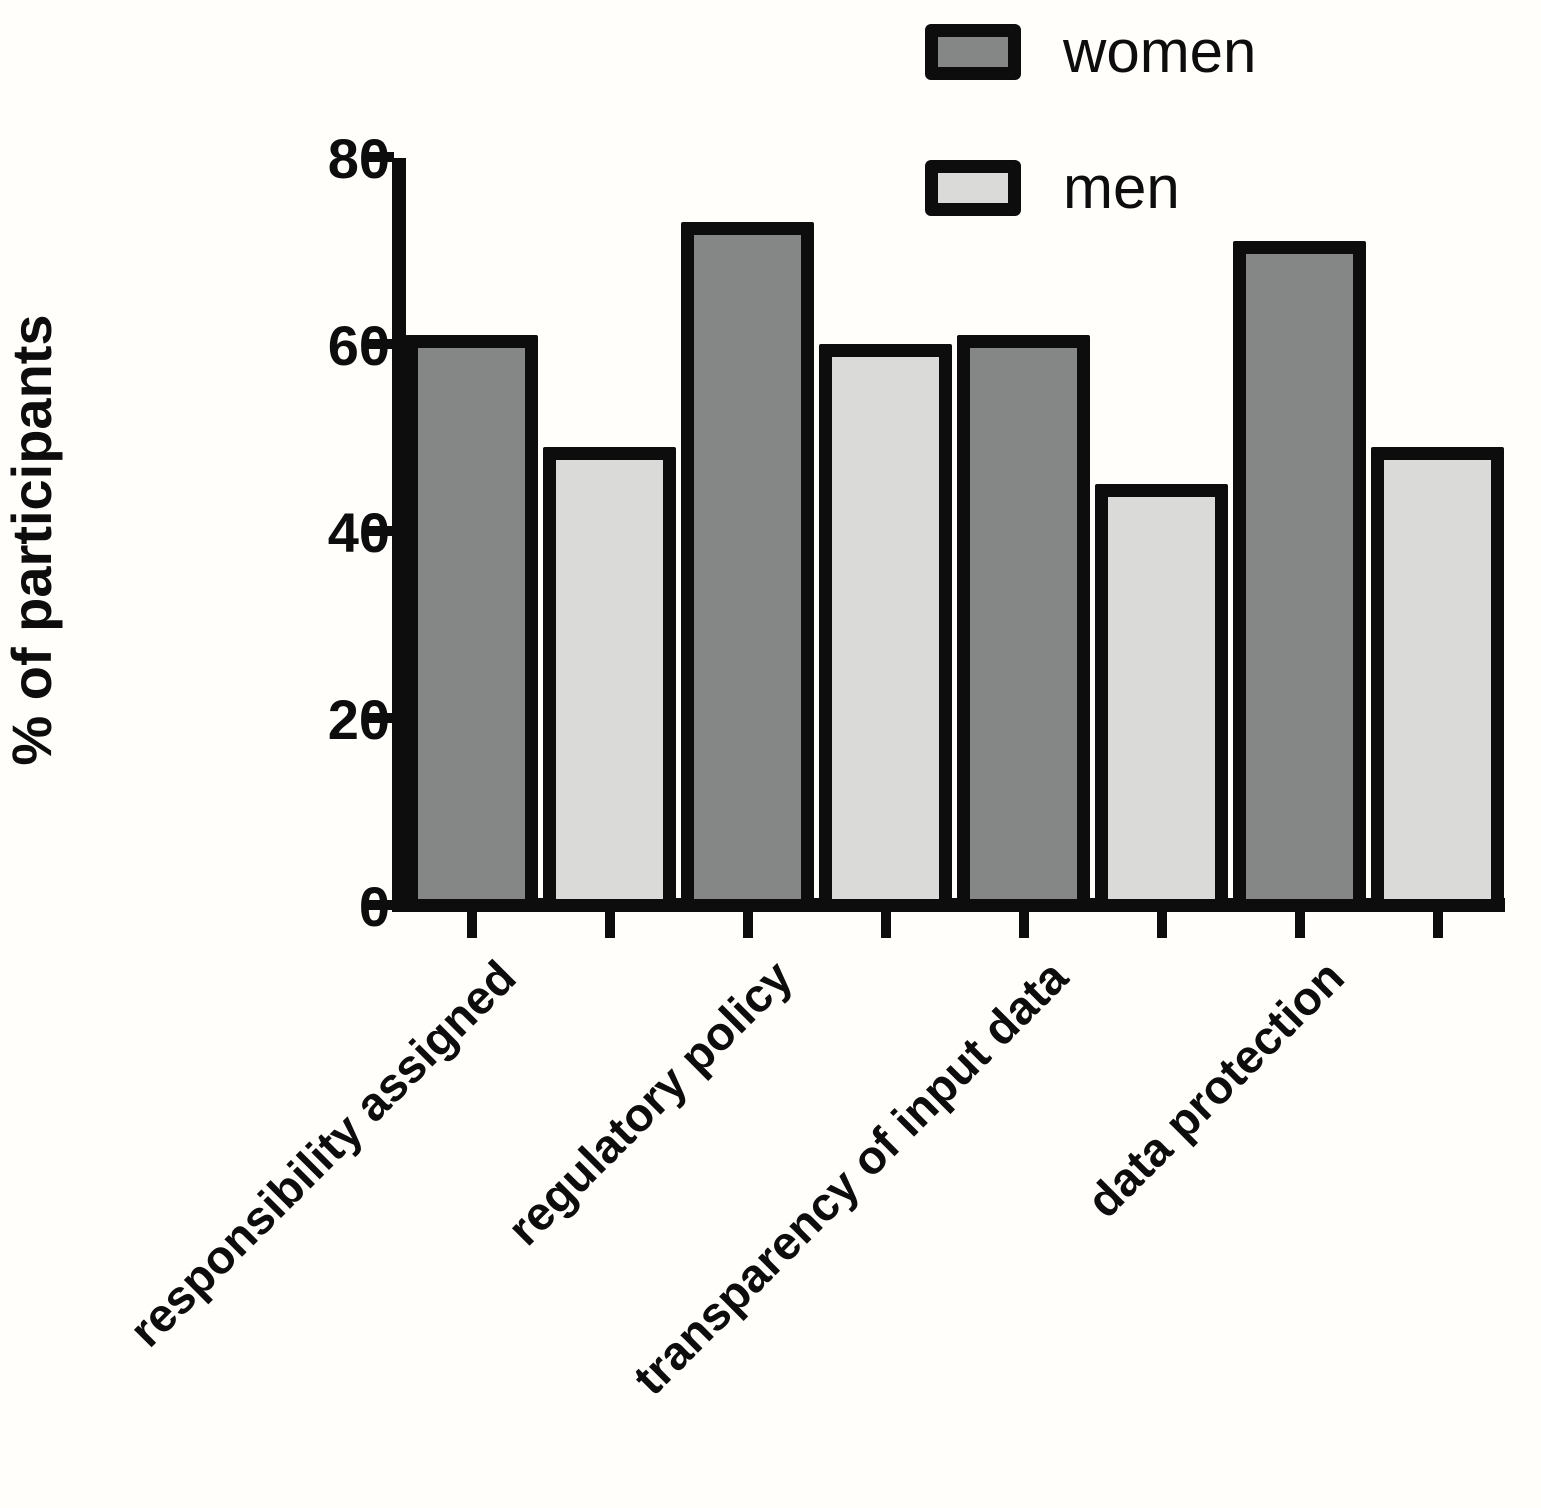 Image resolution: width=1541 pixels, height=1508 pixels. What do you see at coordinates (322, 1153) in the screenshot?
I see `category-label-responsibility-assigned: responsibility assigned` at bounding box center [322, 1153].